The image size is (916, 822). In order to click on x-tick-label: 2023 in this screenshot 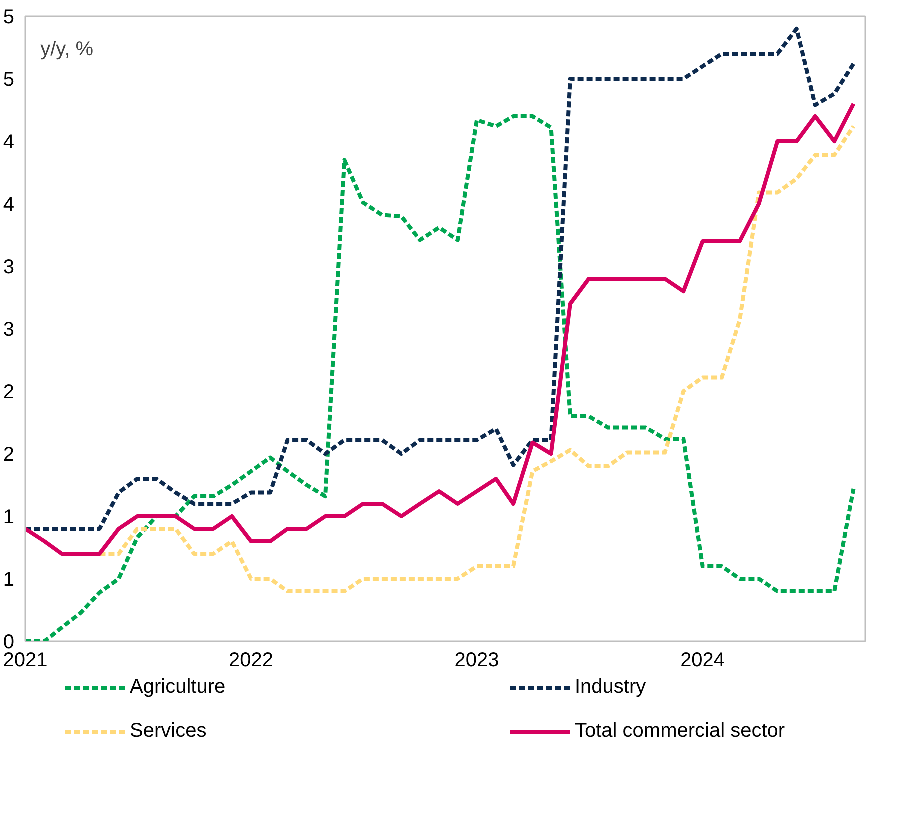, I will do `click(477, 661)`.